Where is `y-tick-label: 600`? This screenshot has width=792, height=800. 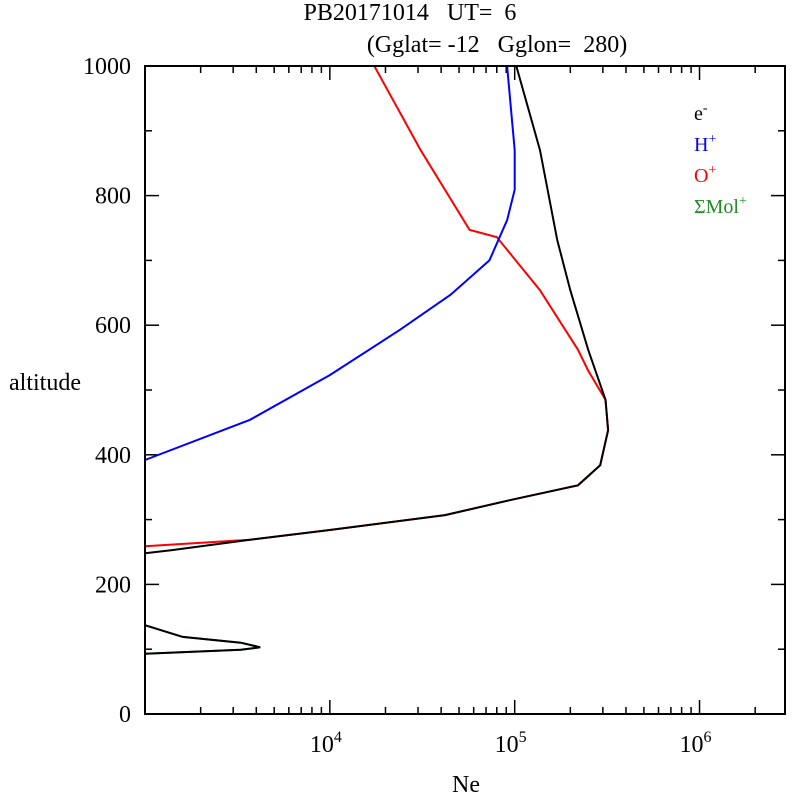
y-tick-label: 600 is located at coordinates (113, 326).